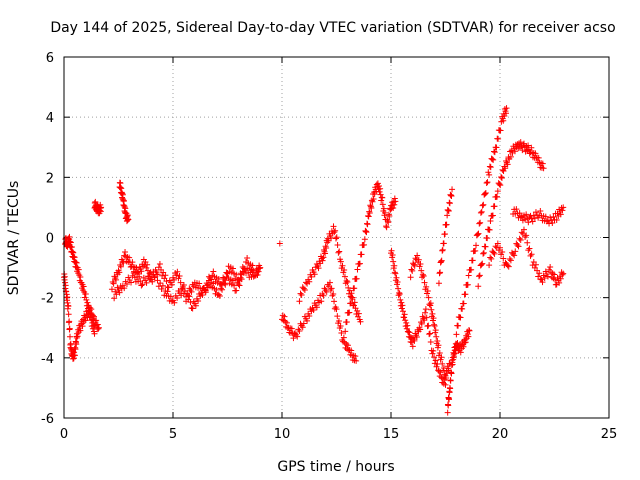 This screenshot has width=640, height=480. Describe the element at coordinates (335, 467) in the screenshot. I see `x-axis-label: GPS time / hours` at that location.